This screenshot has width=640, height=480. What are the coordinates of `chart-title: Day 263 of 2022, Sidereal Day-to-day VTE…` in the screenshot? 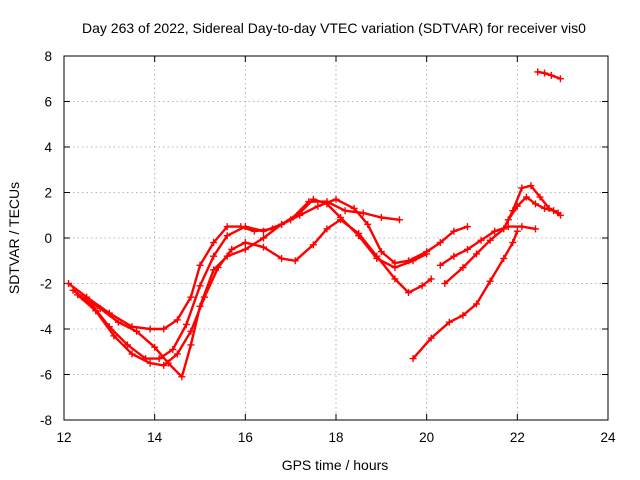 It's located at (334, 28).